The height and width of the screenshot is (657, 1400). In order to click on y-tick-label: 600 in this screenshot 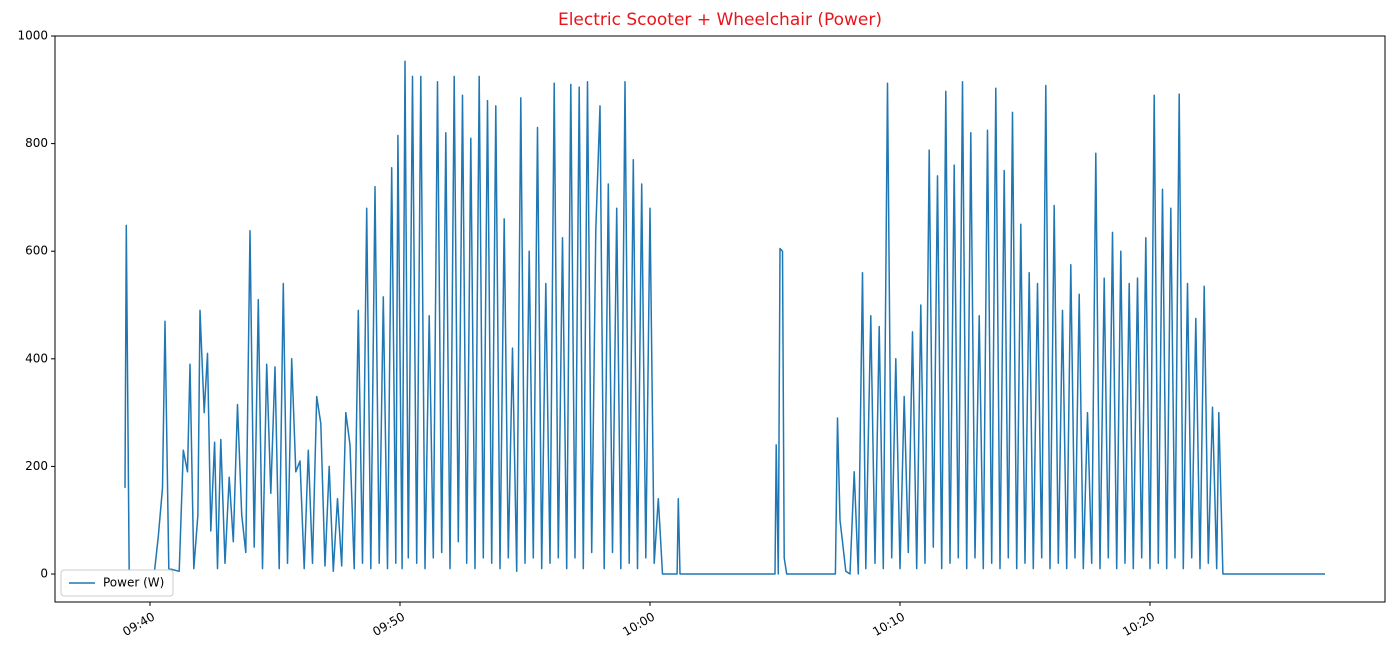, I will do `click(36, 251)`.